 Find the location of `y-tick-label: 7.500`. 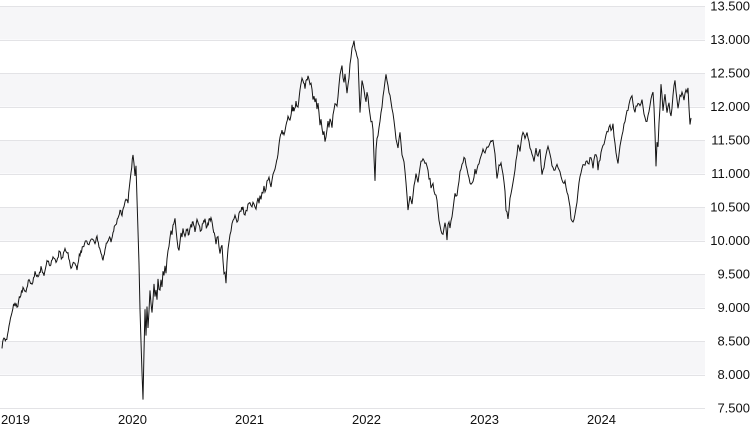

y-tick-label: 7.500 is located at coordinates (733, 408).